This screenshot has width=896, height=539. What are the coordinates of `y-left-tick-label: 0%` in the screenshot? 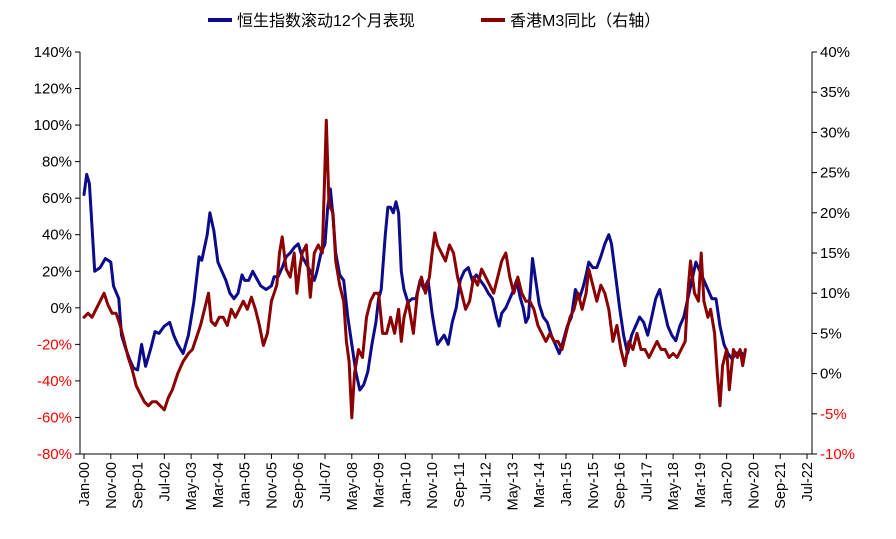 It's located at (61, 308).